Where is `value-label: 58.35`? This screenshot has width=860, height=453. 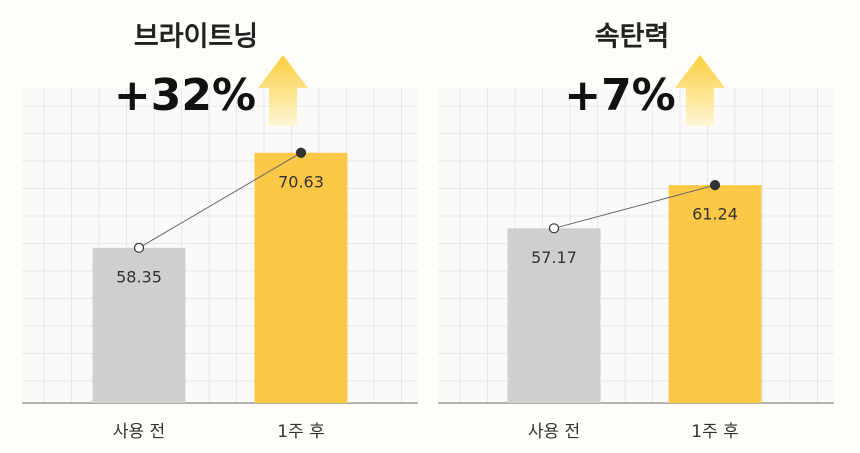 value-label: 58.35 is located at coordinates (139, 276).